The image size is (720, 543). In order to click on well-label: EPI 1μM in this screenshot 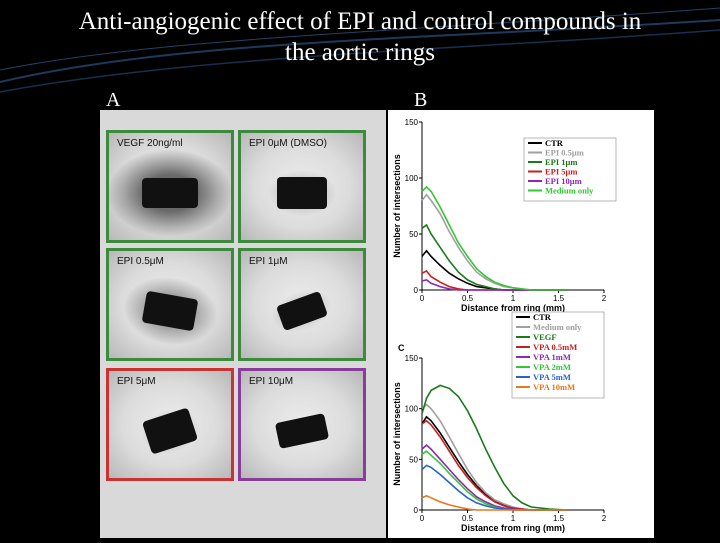, I will do `click(268, 261)`.